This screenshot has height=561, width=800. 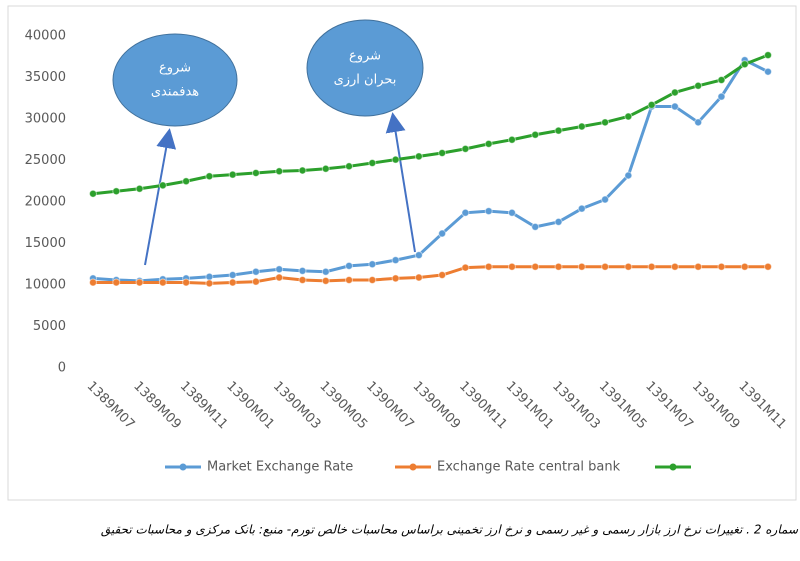 What do you see at coordinates (45, 160) in the screenshot?
I see `y-tick-label: 25000` at bounding box center [45, 160].